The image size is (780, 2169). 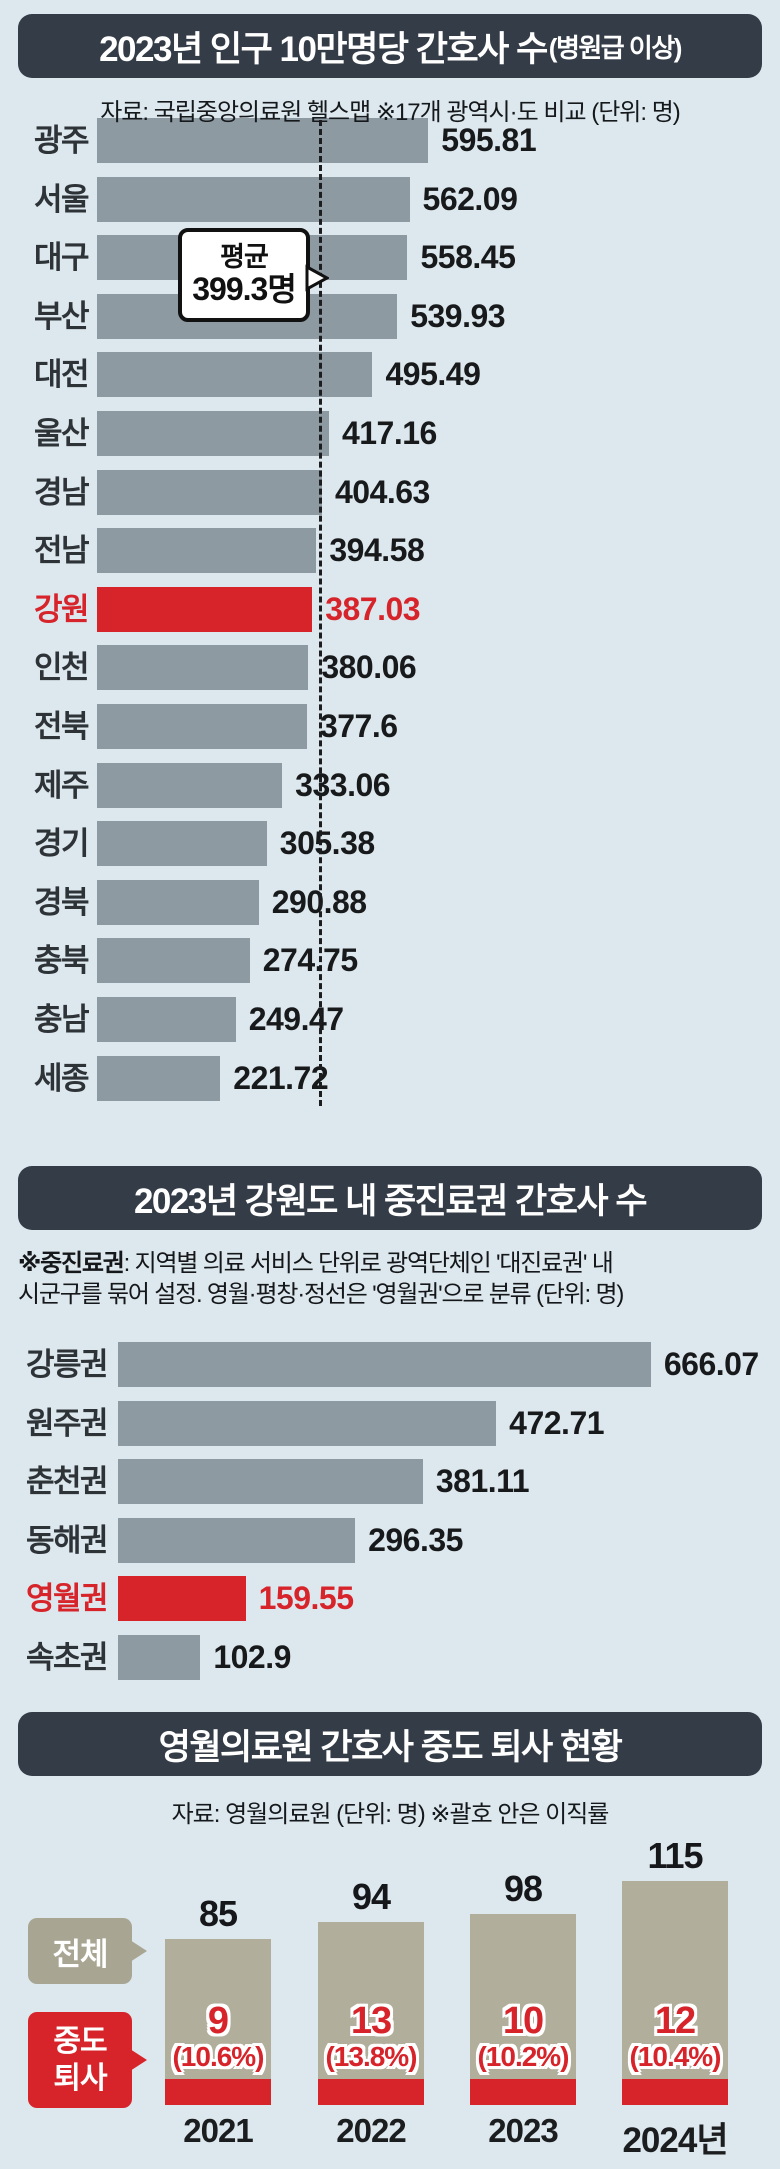 What do you see at coordinates (390, 1201) in the screenshot?
I see `chart2-title-text: 2023년 강원도 내 중진료권 간호사 수` at bounding box center [390, 1201].